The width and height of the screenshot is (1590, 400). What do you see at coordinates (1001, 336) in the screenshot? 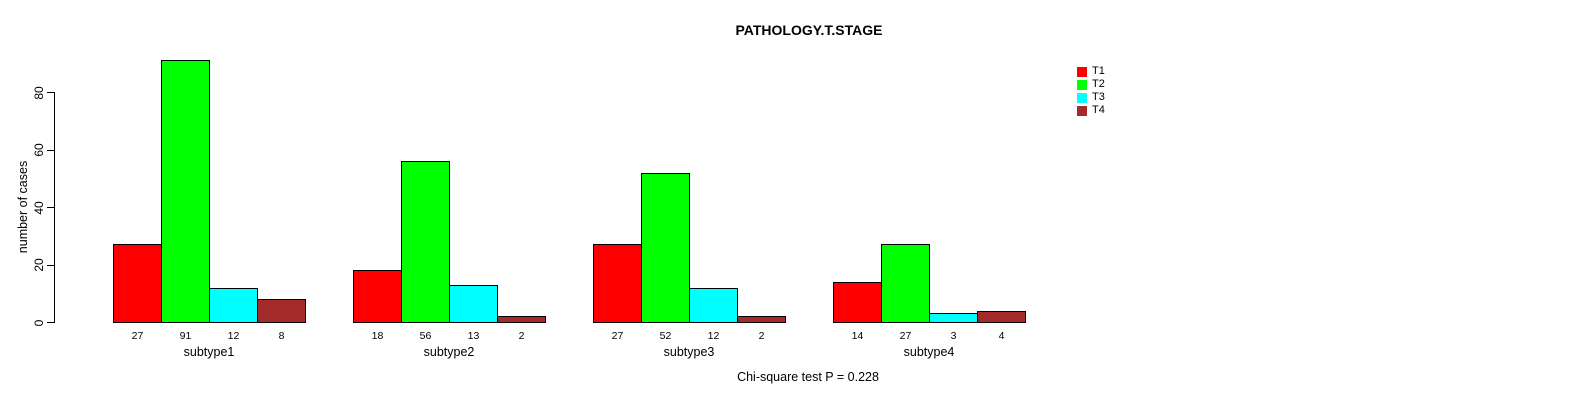
I see `bar-value-label: 4` at bounding box center [1001, 336].